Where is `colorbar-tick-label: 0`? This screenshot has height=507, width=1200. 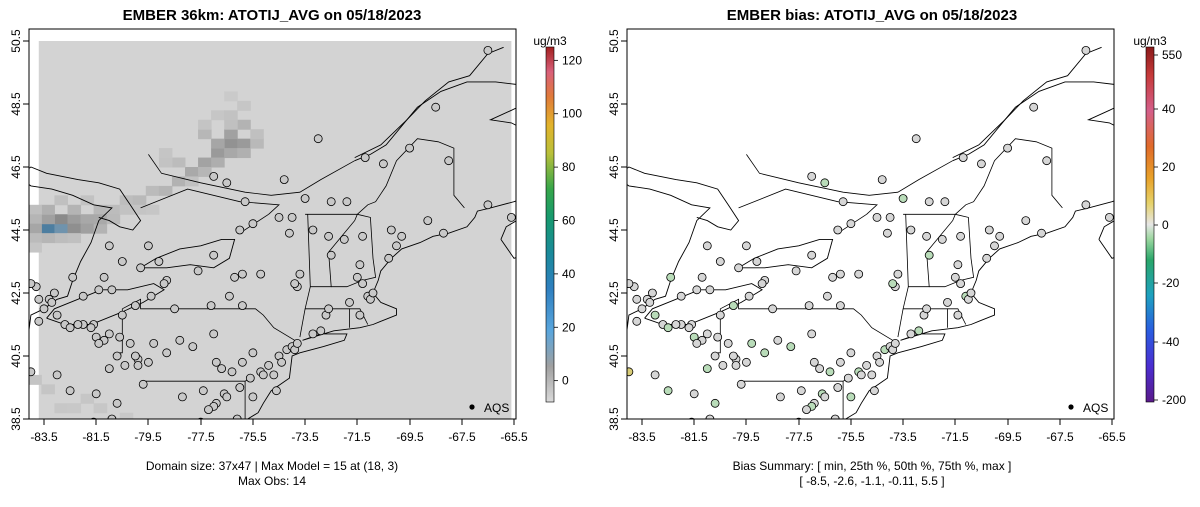 colorbar-tick-label: 0 is located at coordinates (1165, 225).